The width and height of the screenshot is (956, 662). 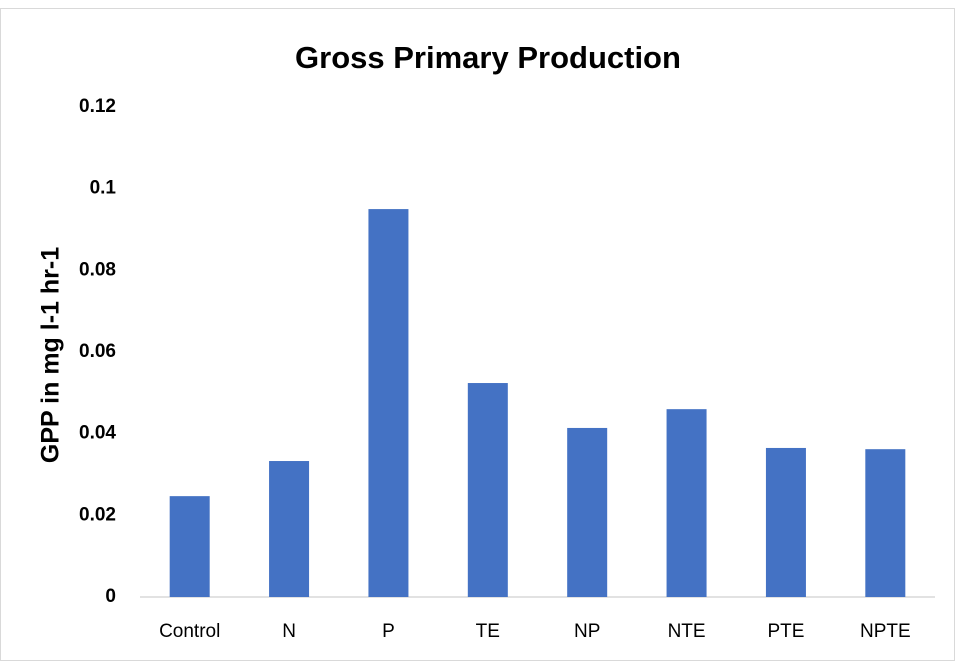 What do you see at coordinates (97, 269) in the screenshot?
I see `y-tick-label: 0.08` at bounding box center [97, 269].